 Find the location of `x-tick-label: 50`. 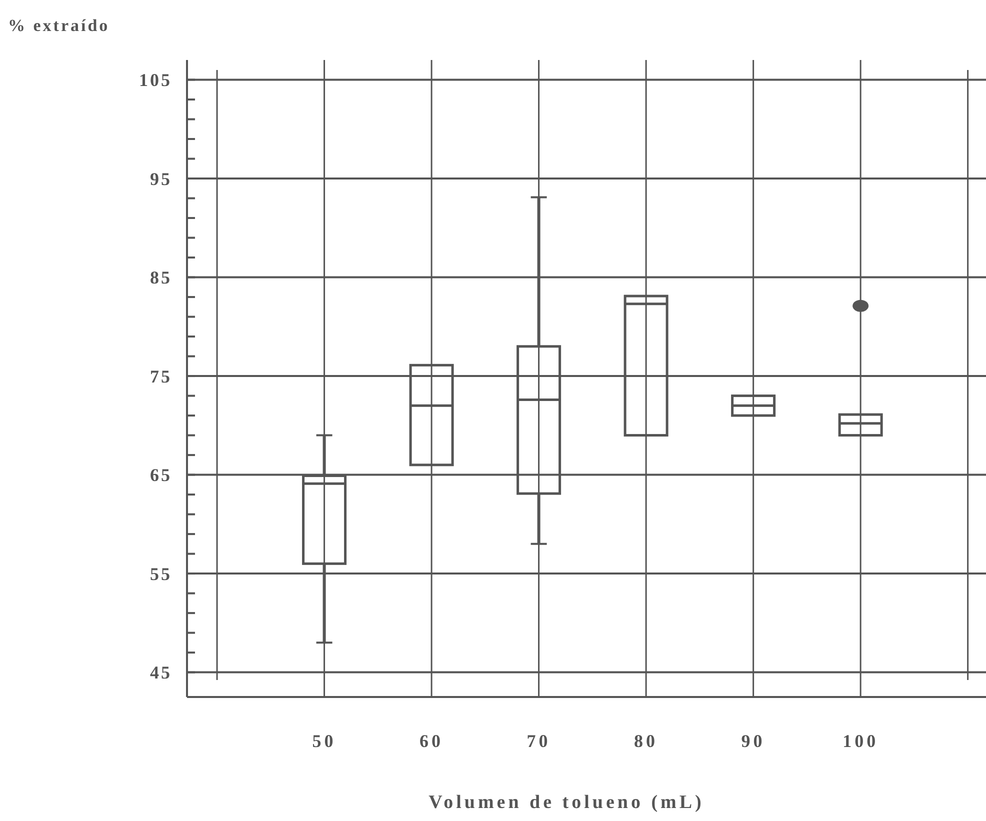

x-tick-label: 50 is located at coordinates (324, 741).